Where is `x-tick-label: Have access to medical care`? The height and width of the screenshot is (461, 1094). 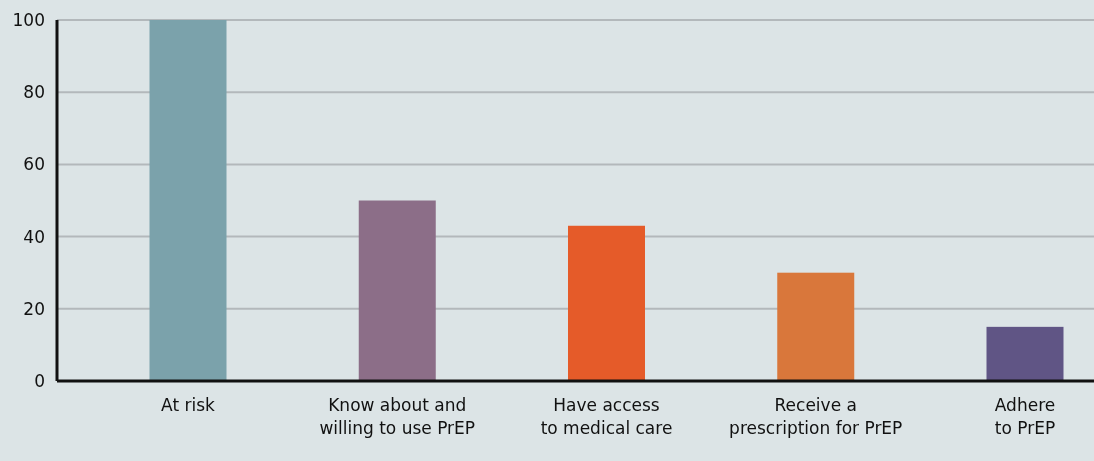
x-tick-label: Have access to medical care is located at coordinates (606, 416).